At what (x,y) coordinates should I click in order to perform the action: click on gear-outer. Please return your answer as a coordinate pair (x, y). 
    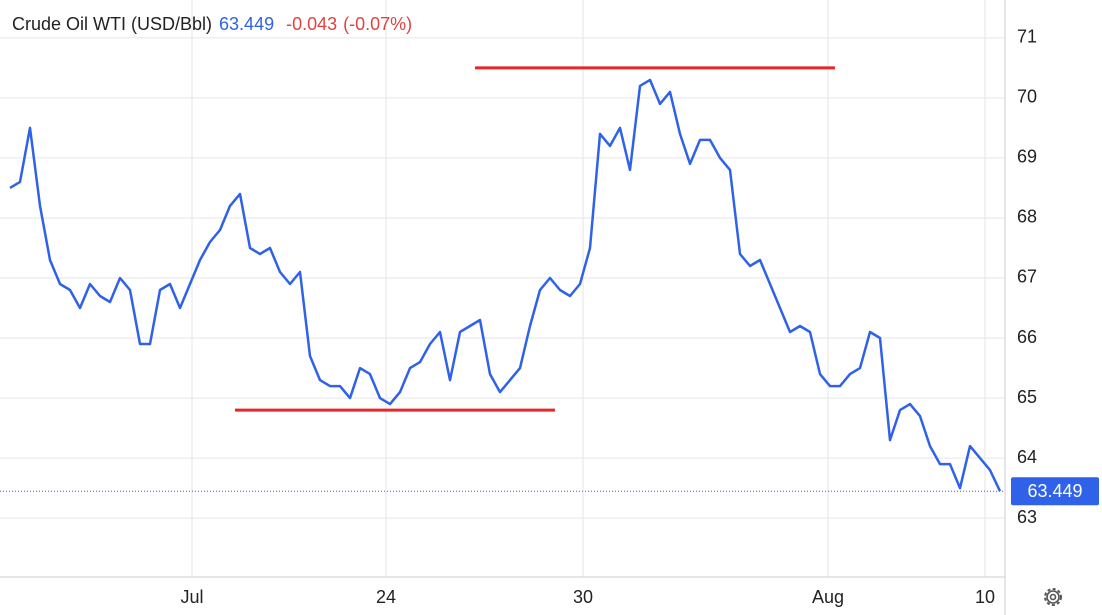
    Looking at the image, I should click on (1053, 597).